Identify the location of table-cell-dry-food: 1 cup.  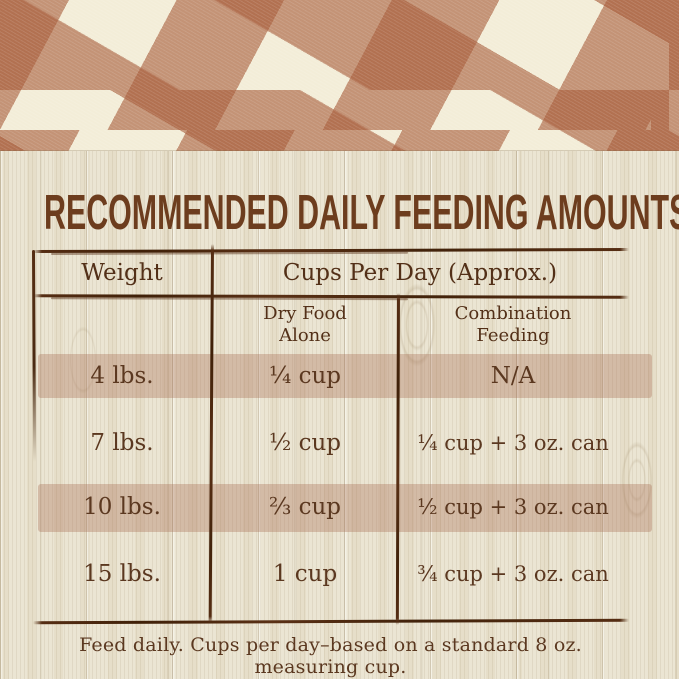
(305, 574).